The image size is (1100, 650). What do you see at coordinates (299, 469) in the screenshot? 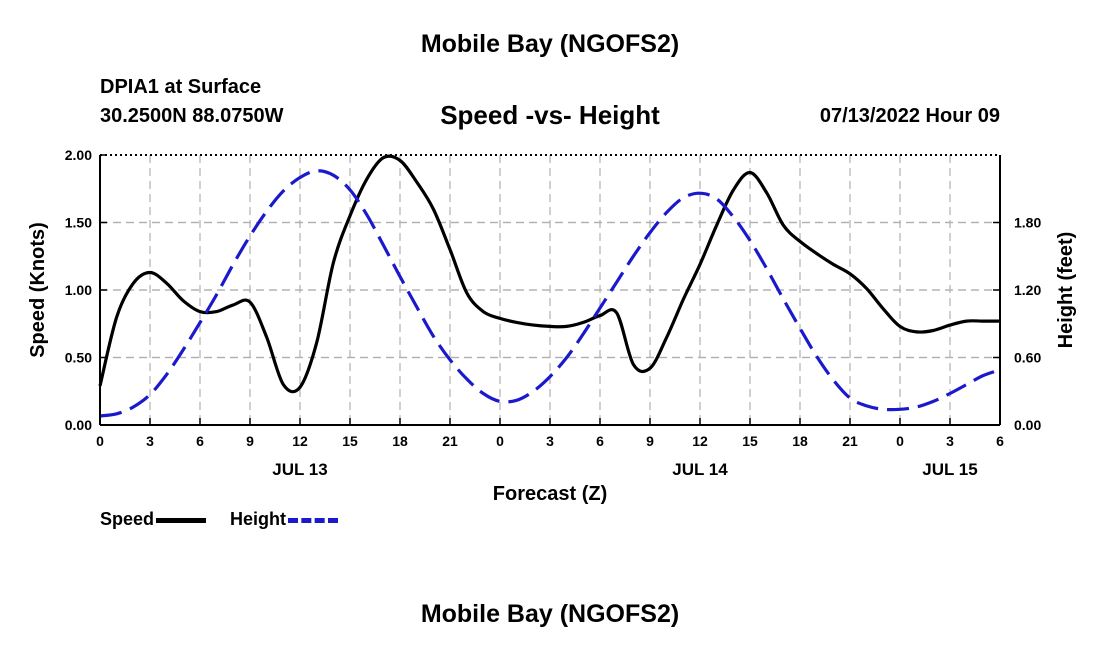
I see `date-label: JUL 13` at bounding box center [299, 469].